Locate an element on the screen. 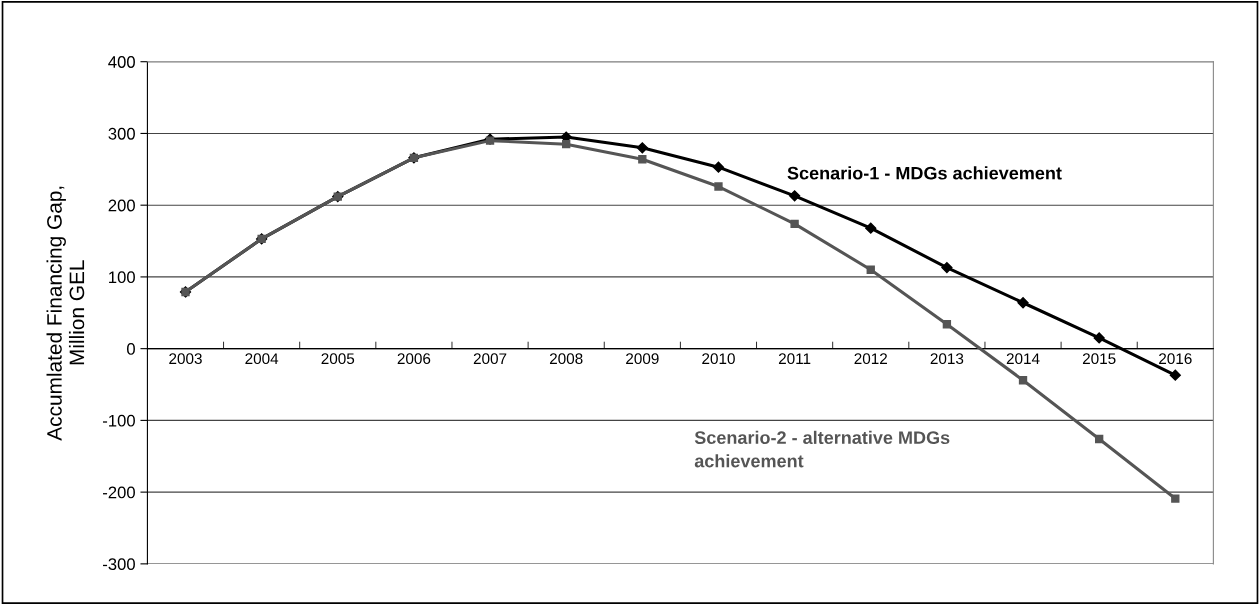  x-tick-label: 2014 is located at coordinates (1023, 359).